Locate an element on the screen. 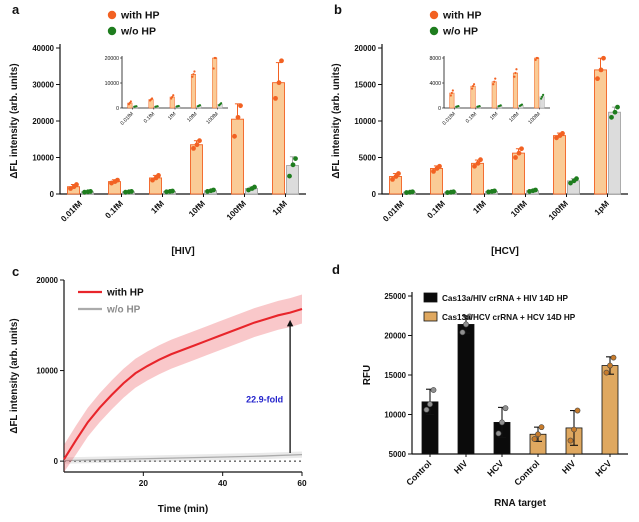 This screenshot has width=639, height=522. y-tick-label: 20000 is located at coordinates (43, 121).